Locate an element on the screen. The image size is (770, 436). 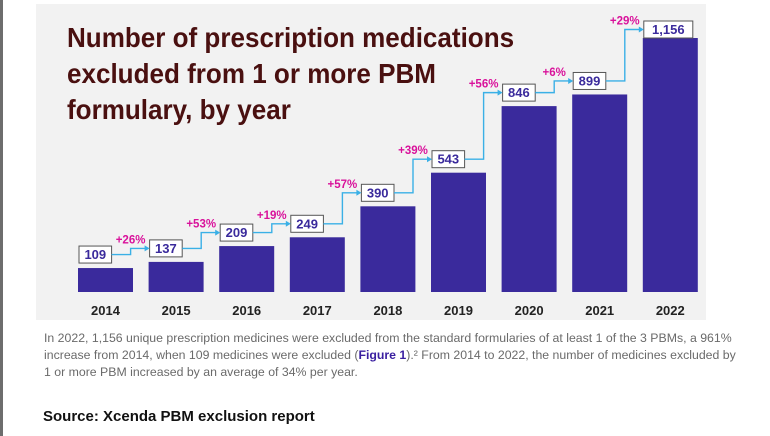
pct-change-label-2021: +6% is located at coordinates (554, 73).